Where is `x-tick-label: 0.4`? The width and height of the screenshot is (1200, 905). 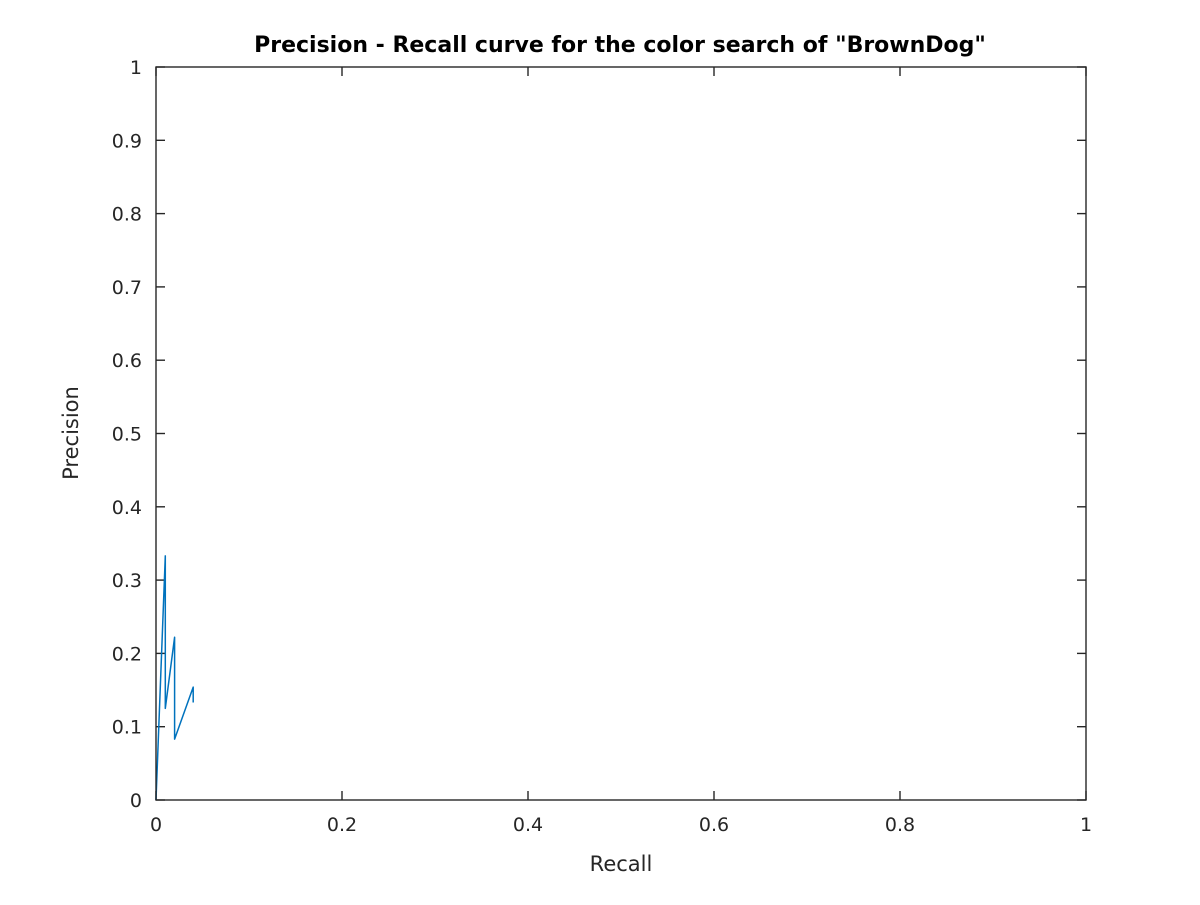
x-tick-label: 0.4 is located at coordinates (528, 825).